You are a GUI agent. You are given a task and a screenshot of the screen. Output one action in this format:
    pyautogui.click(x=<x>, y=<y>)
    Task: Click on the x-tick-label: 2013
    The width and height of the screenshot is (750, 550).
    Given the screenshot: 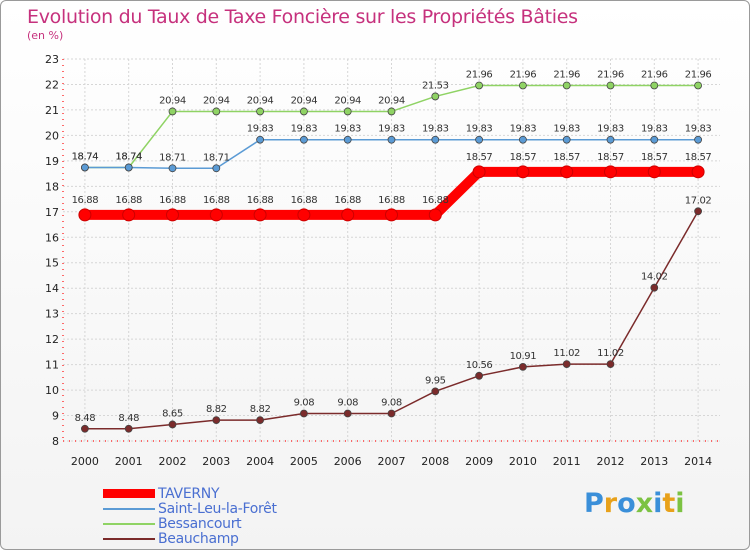 What is the action you would take?
    pyautogui.click(x=654, y=461)
    